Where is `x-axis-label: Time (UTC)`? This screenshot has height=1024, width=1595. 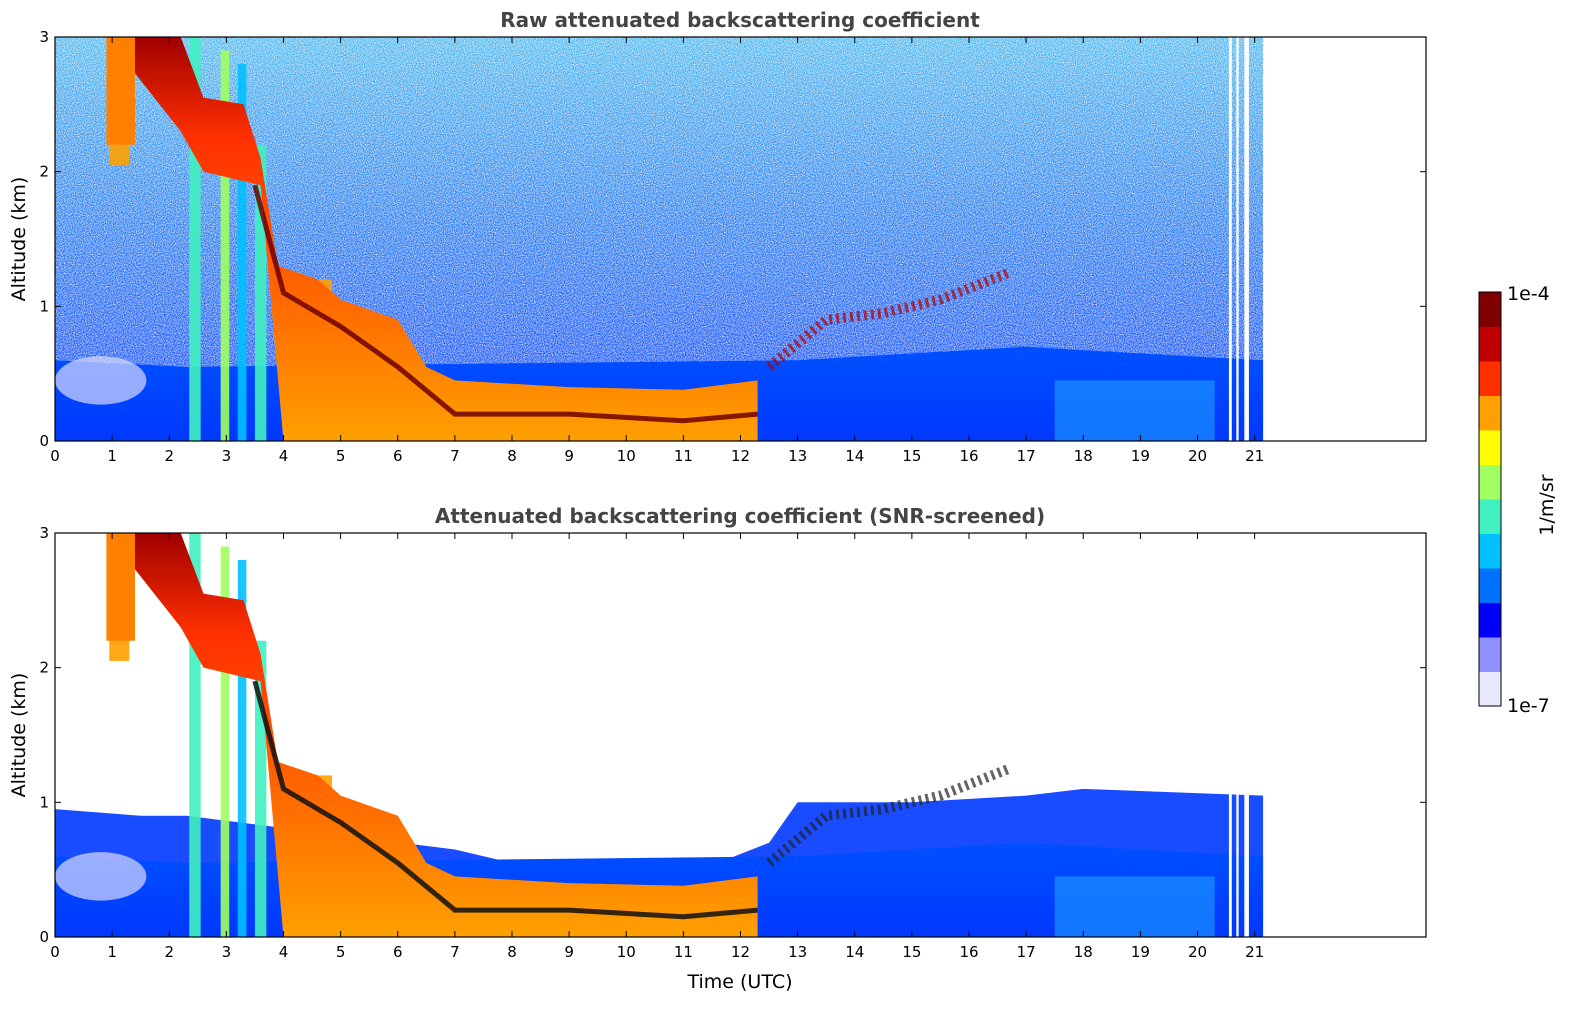 x-axis-label: Time (UTC) is located at coordinates (739, 982).